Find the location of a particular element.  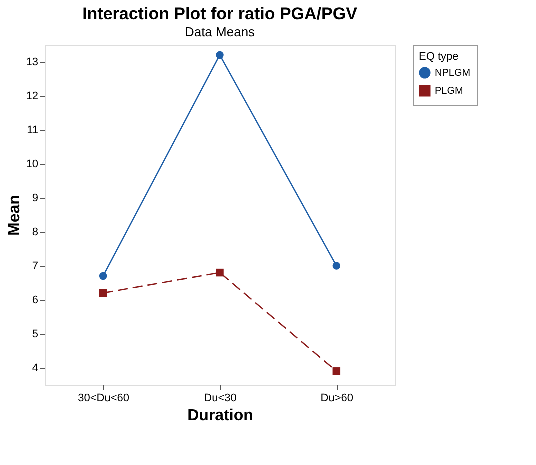

x-tick-label: Du<30 is located at coordinates (220, 398).